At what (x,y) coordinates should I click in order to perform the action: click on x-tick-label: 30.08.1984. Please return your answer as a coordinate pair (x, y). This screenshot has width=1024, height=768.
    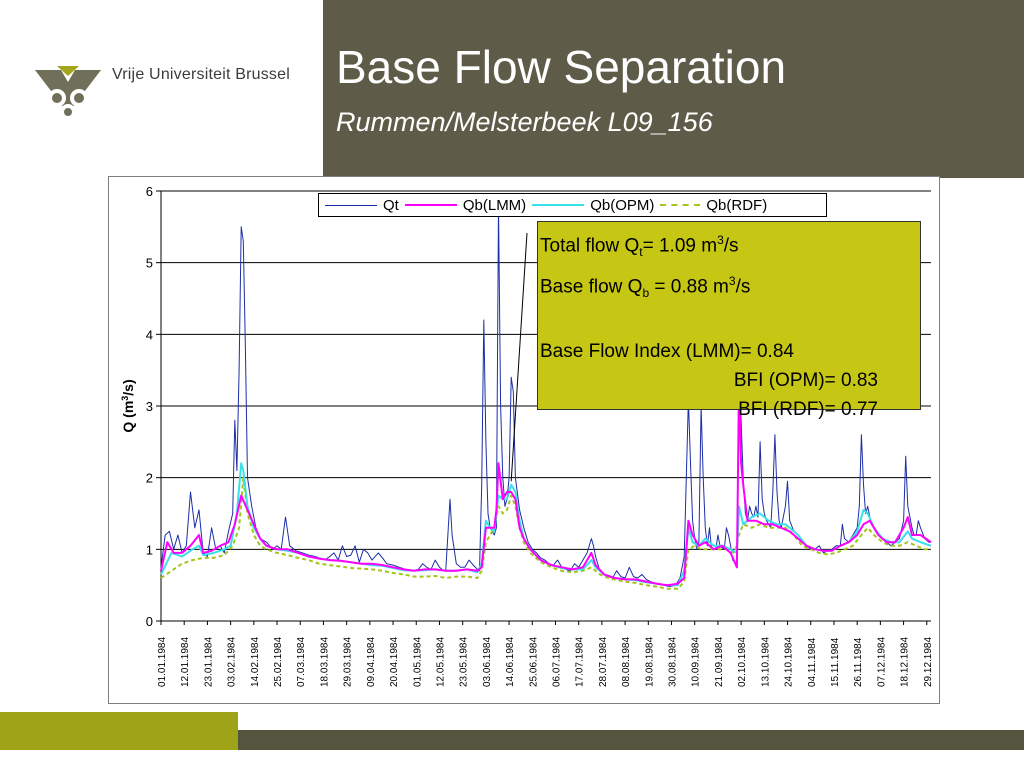
    Looking at the image, I should click on (673, 662).